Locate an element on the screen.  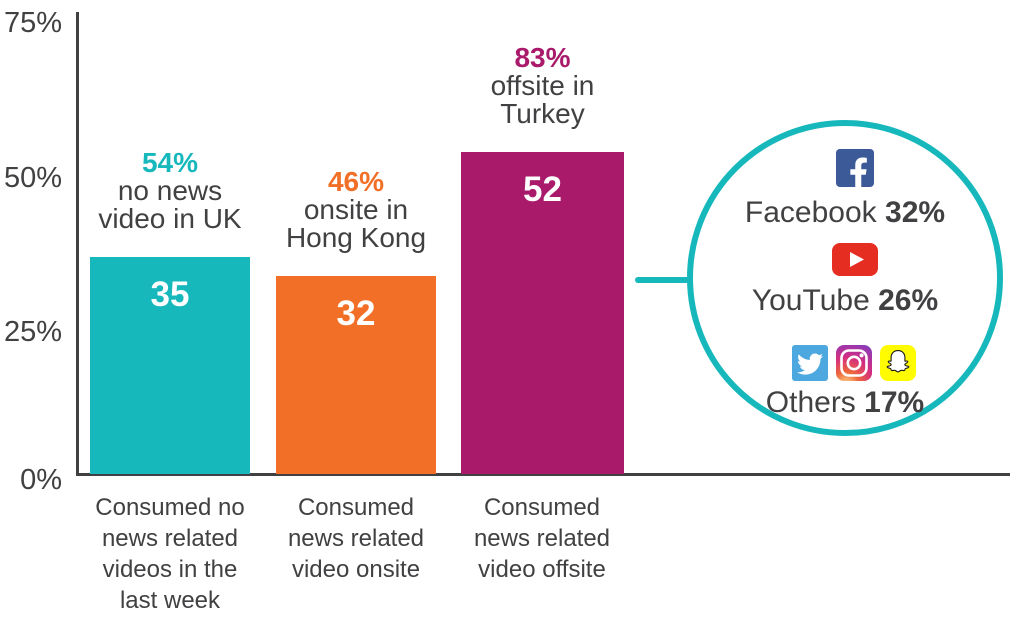
platform-name: YouTube is located at coordinates (810, 300).